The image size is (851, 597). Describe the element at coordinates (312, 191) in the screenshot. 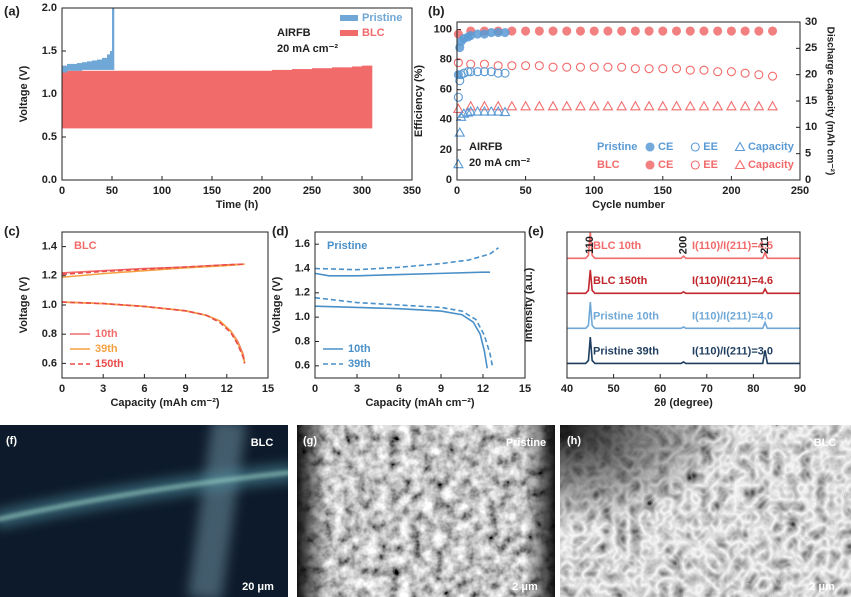

I see `x-tick-label: 250` at that location.